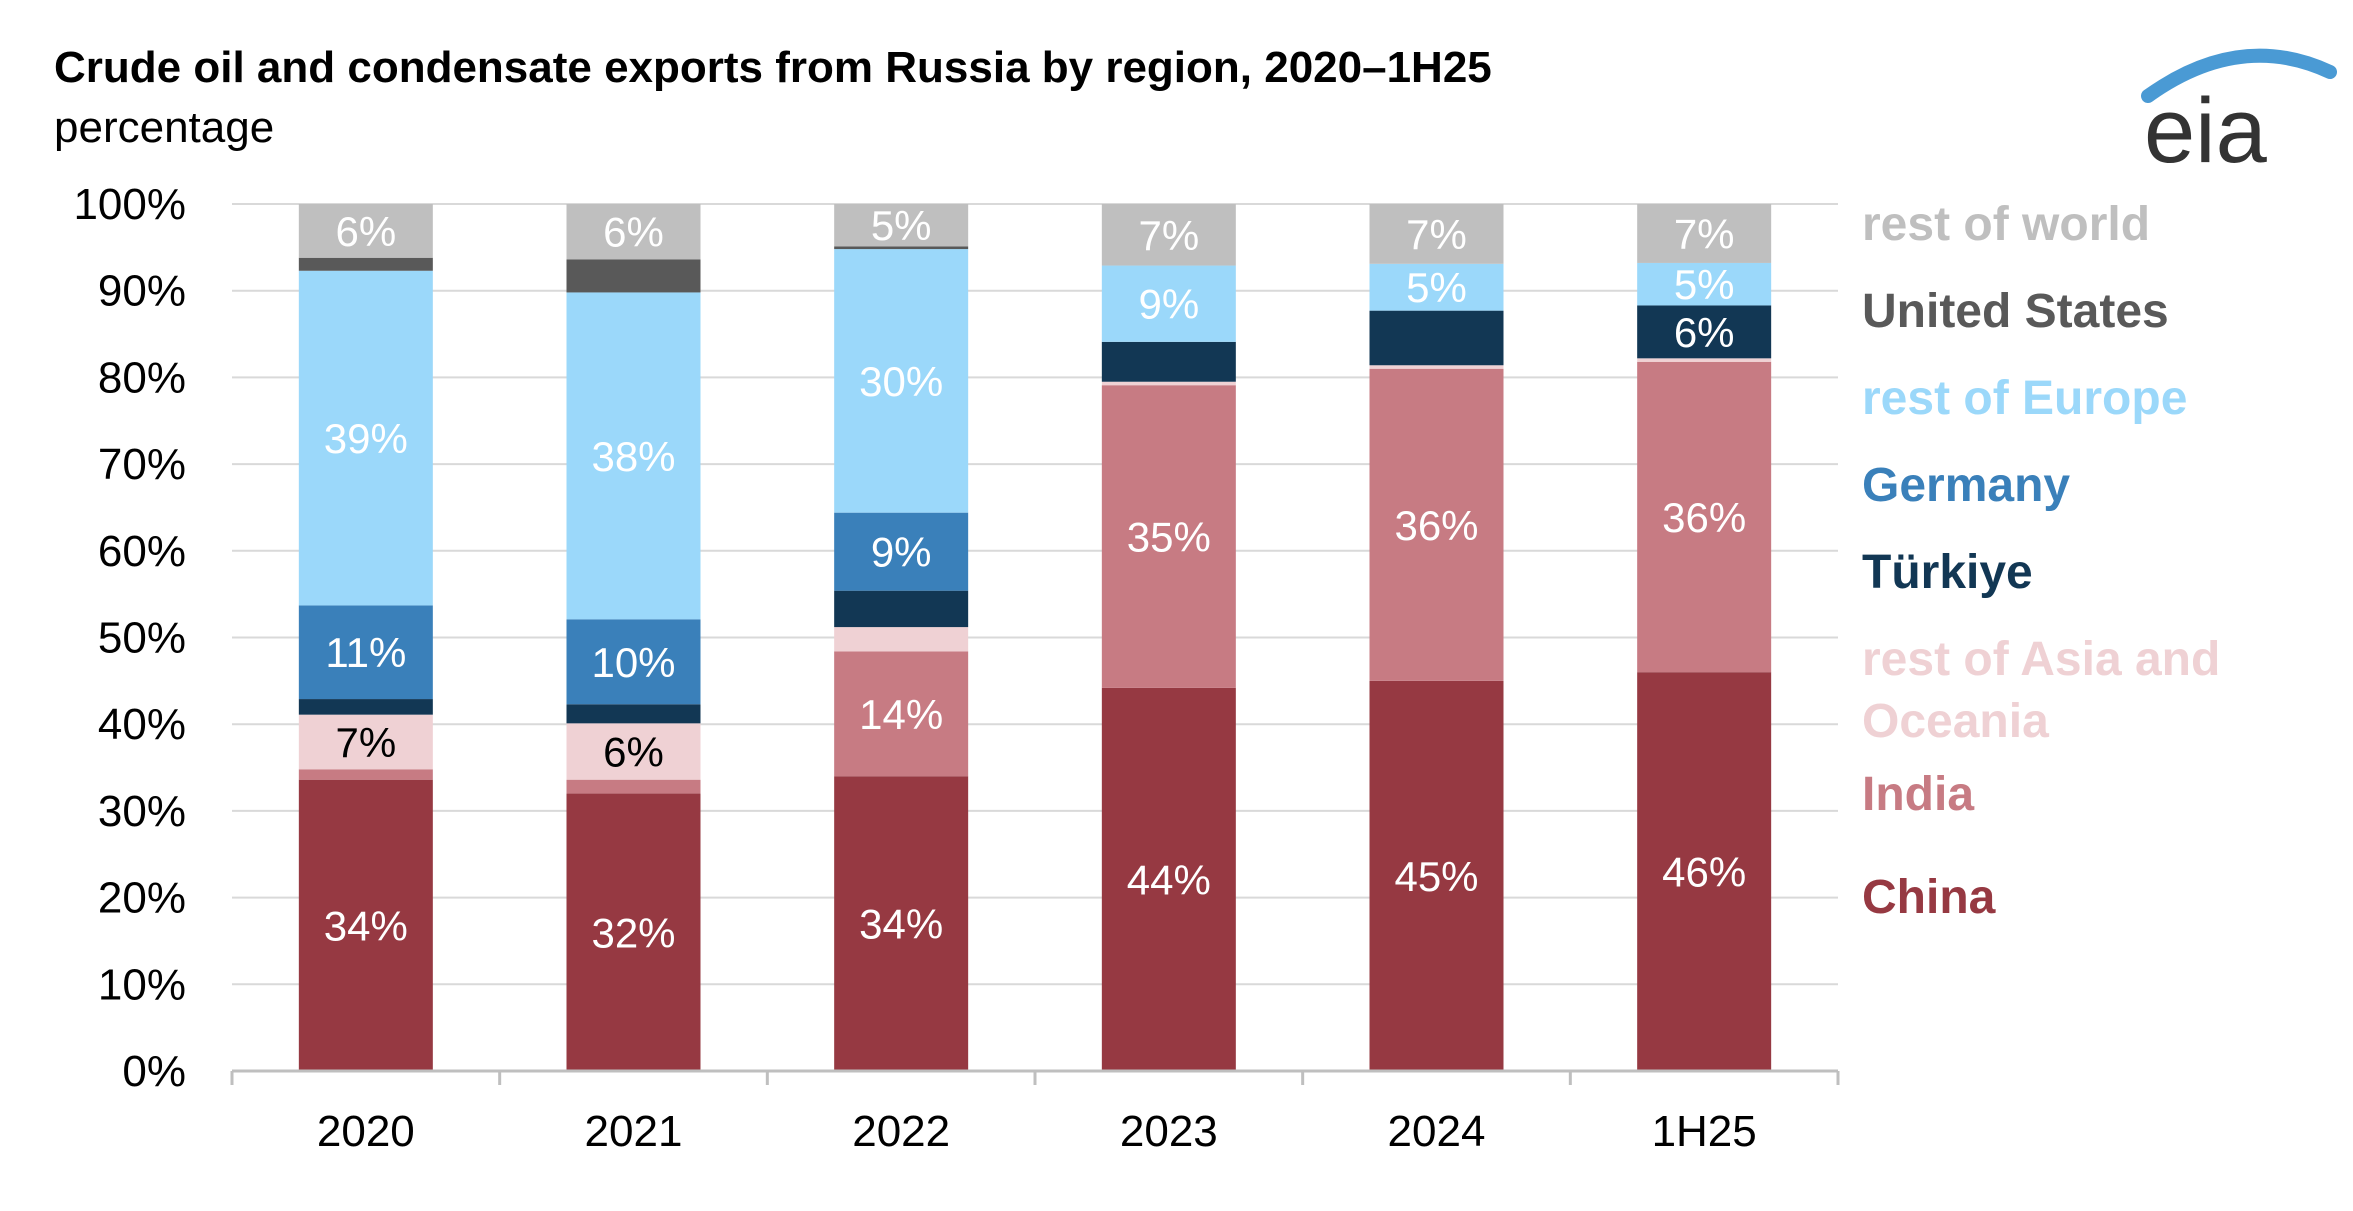  I want to click on x-axis: 2020 2021 2022 2023 2024 1H25, so click(1035, 1112).